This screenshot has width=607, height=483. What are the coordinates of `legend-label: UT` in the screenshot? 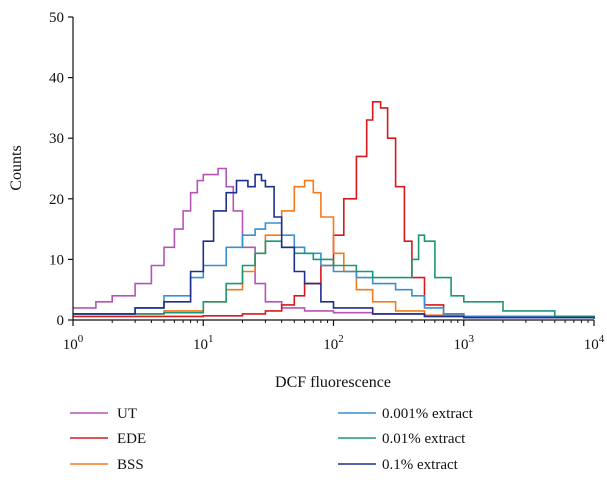 It's located at (127, 414).